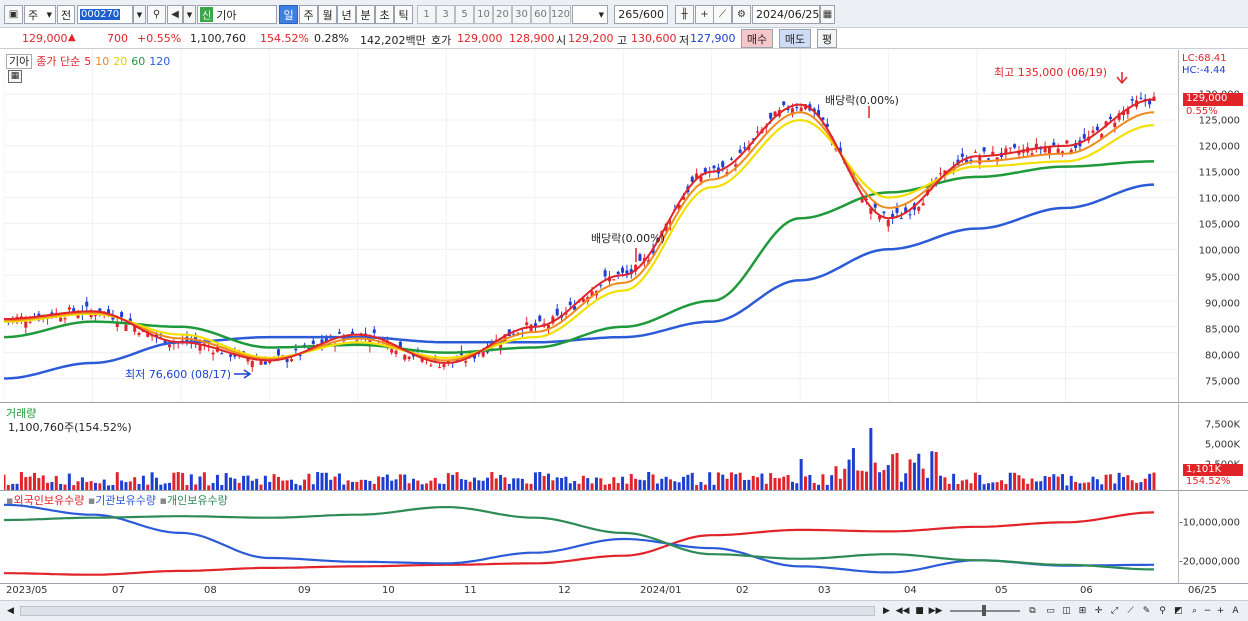 The height and width of the screenshot is (621, 1248). I want to click on interval-120-button: 120, so click(560, 14).